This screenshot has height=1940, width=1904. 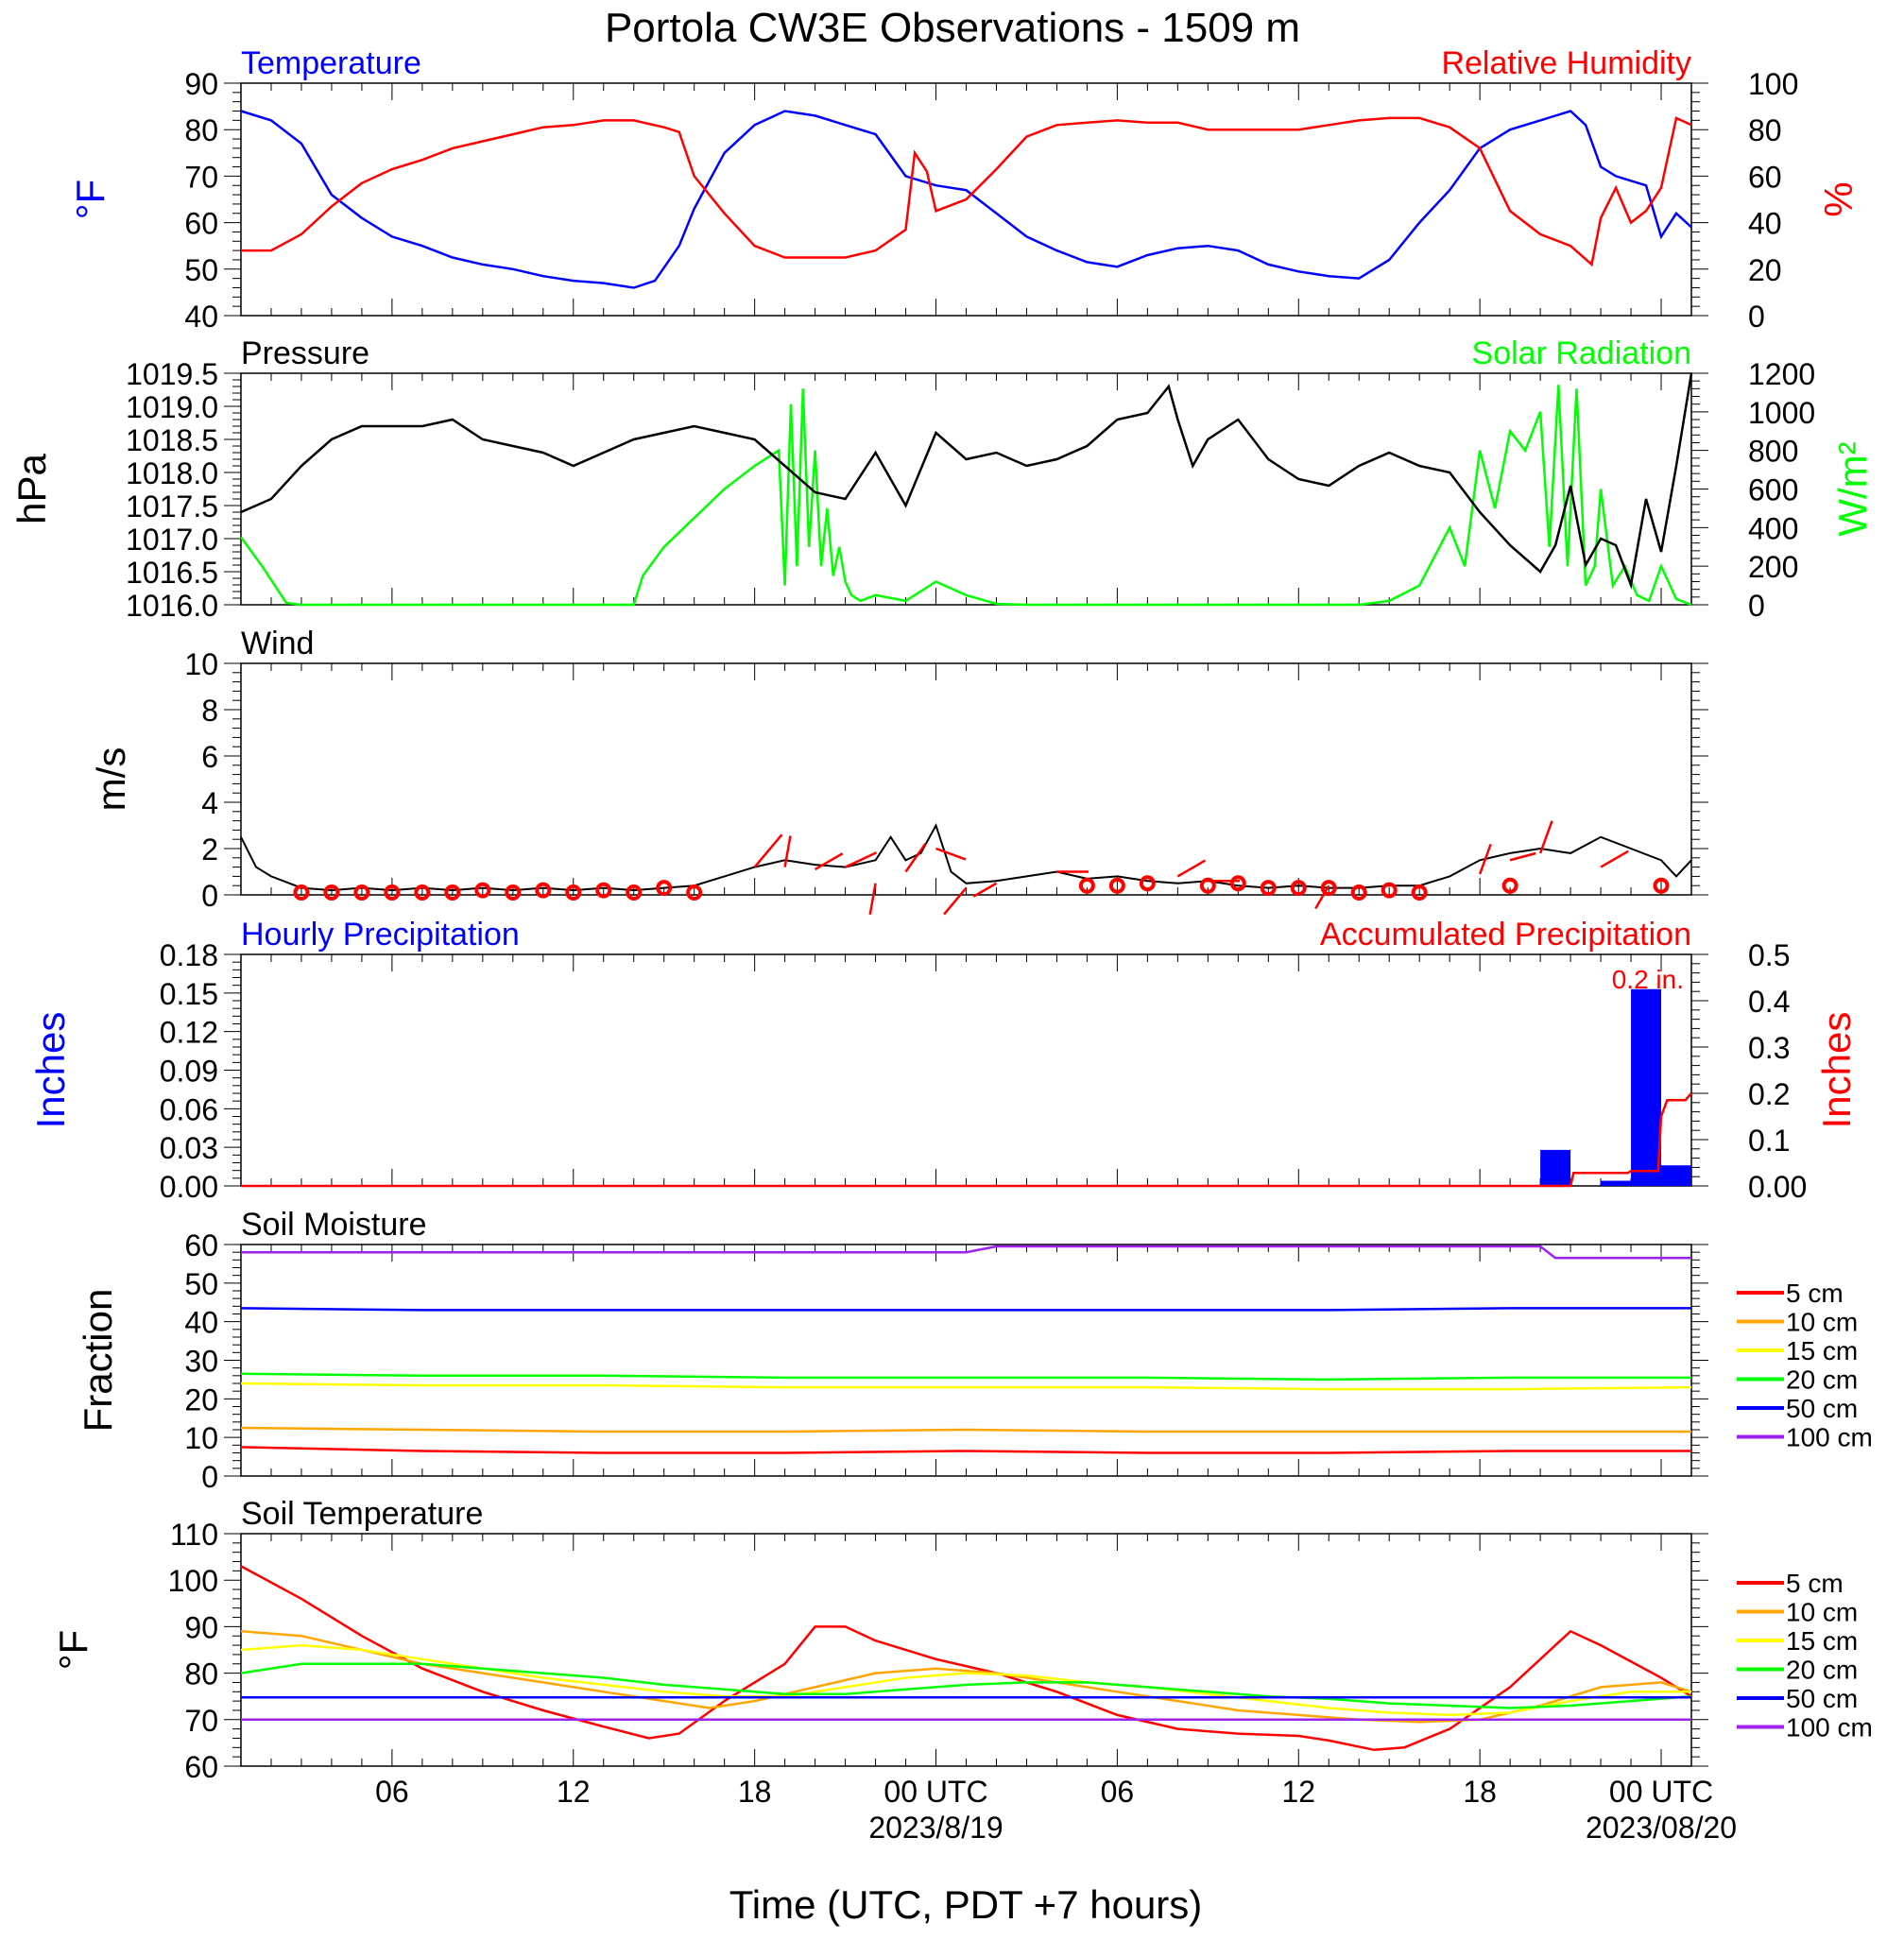 What do you see at coordinates (1853, 489) in the screenshot?
I see `y-axis-label-right: W/m²` at bounding box center [1853, 489].